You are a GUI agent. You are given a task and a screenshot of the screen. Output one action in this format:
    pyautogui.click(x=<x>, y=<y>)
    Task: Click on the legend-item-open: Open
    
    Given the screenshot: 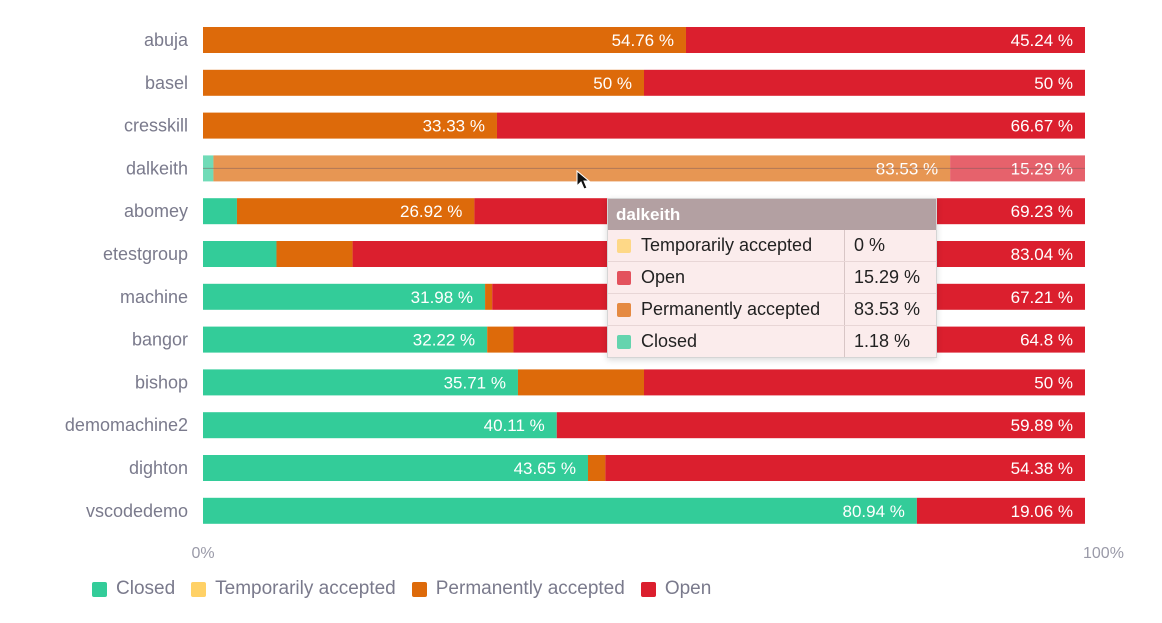 What is the action you would take?
    pyautogui.click(x=676, y=589)
    